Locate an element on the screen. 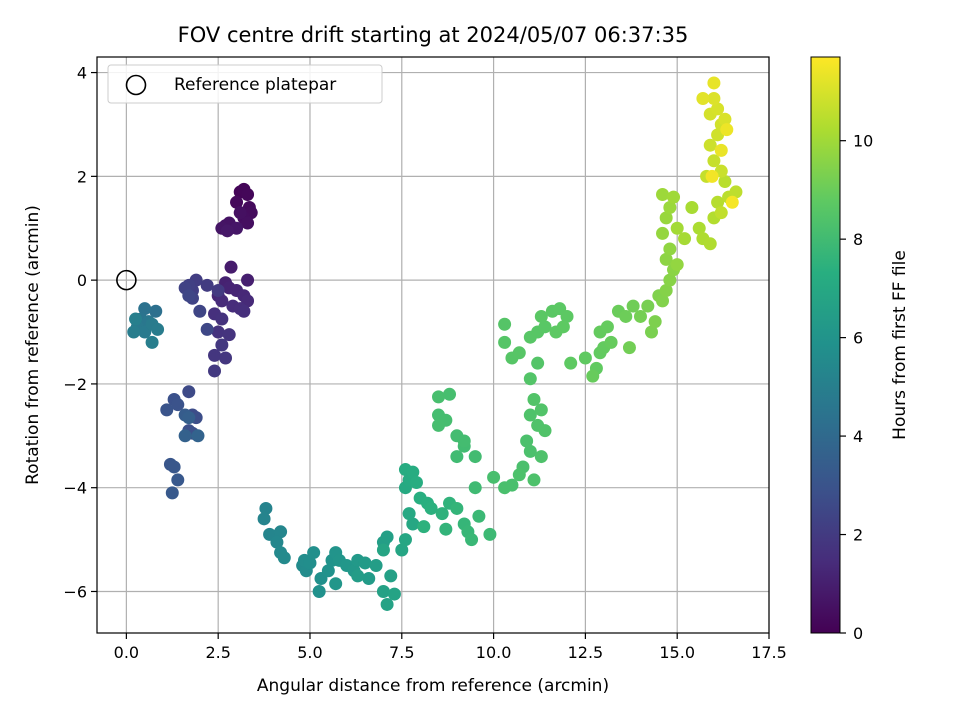 The image size is (960, 720). colorbar-tick-label: 4 is located at coordinates (858, 436).